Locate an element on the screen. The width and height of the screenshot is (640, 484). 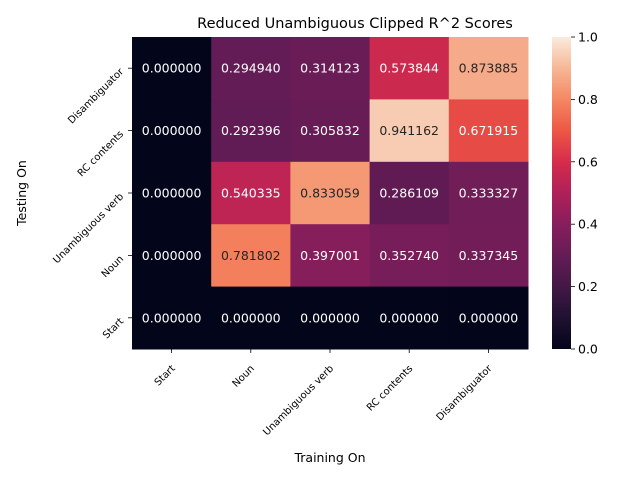
y-tick-label: Disambiguator is located at coordinates (96, 96).